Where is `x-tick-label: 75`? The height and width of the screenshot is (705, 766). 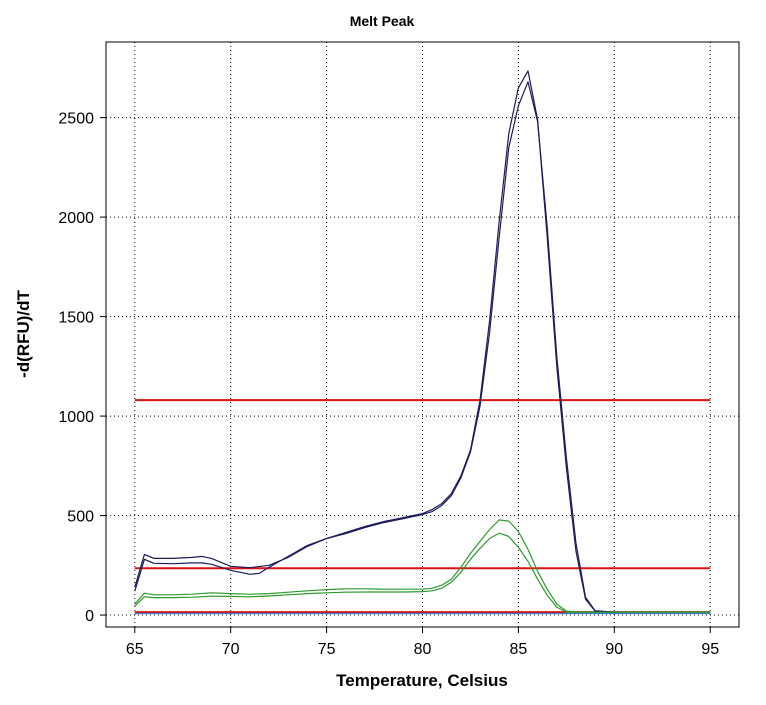
x-tick-label: 75 is located at coordinates (327, 649).